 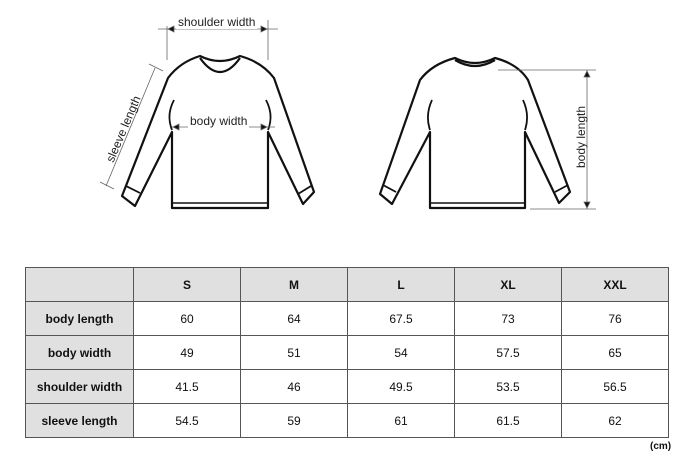 What do you see at coordinates (508, 318) in the screenshot?
I see `cell: 73` at bounding box center [508, 318].